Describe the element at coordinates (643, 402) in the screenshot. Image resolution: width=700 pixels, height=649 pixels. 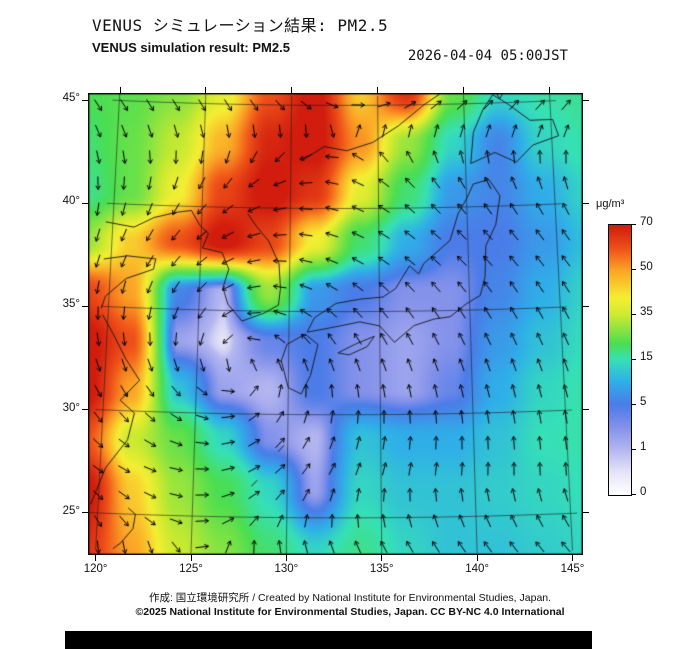
I see `colorbar-tick-label: 5` at that location.